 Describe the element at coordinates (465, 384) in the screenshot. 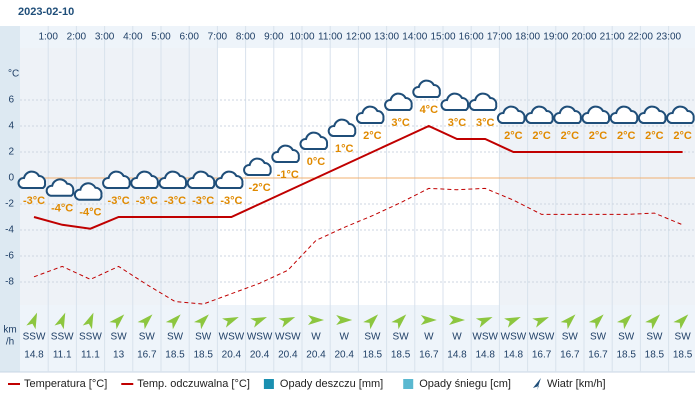

I see `legend-label: Opady śniegu [cm]` at that location.